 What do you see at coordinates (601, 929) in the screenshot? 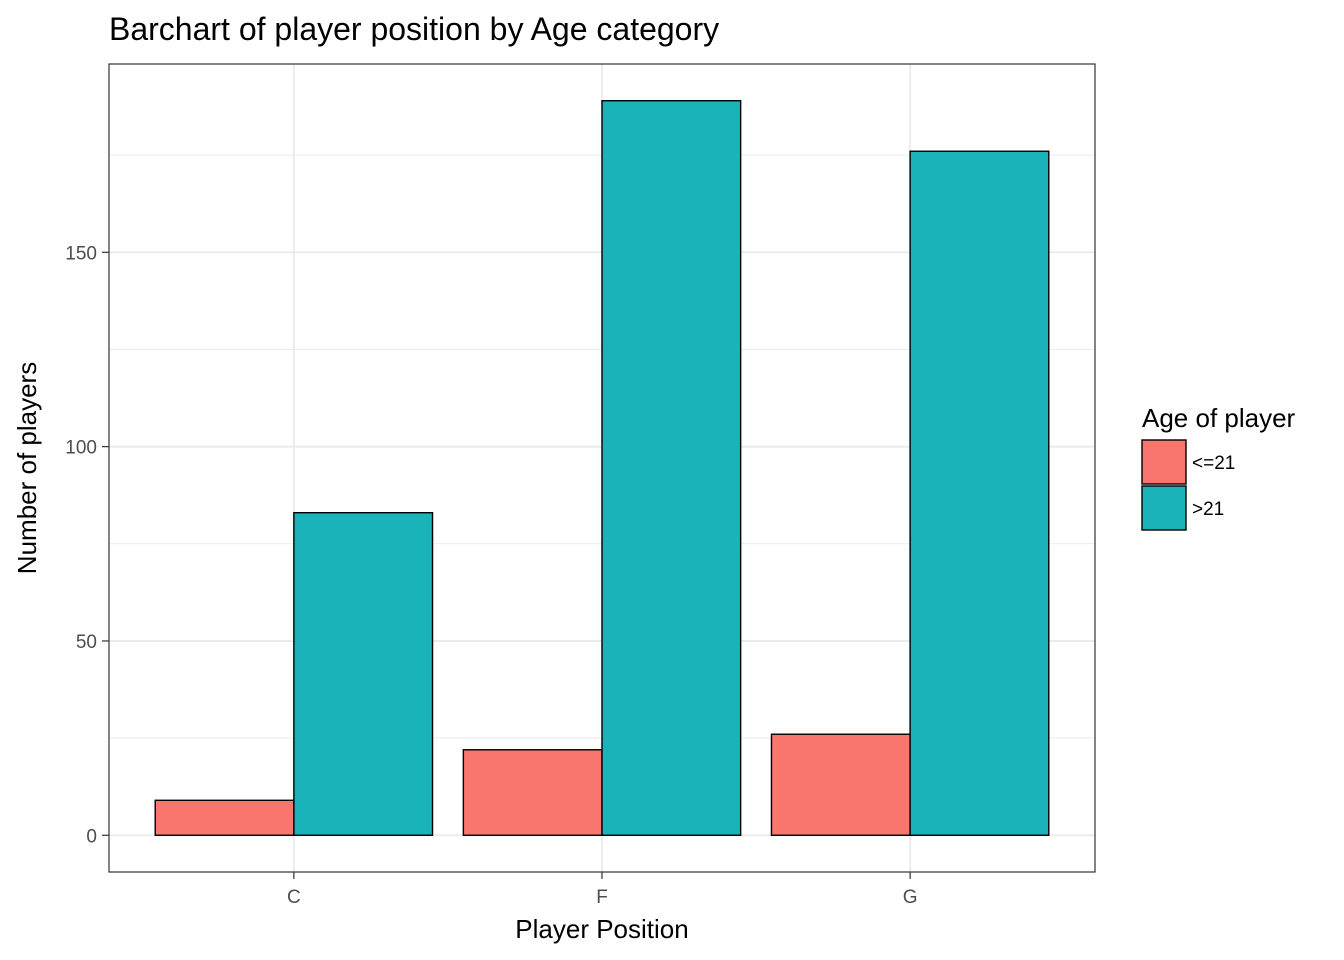
I see `x-axis-title: Player Position` at bounding box center [601, 929].